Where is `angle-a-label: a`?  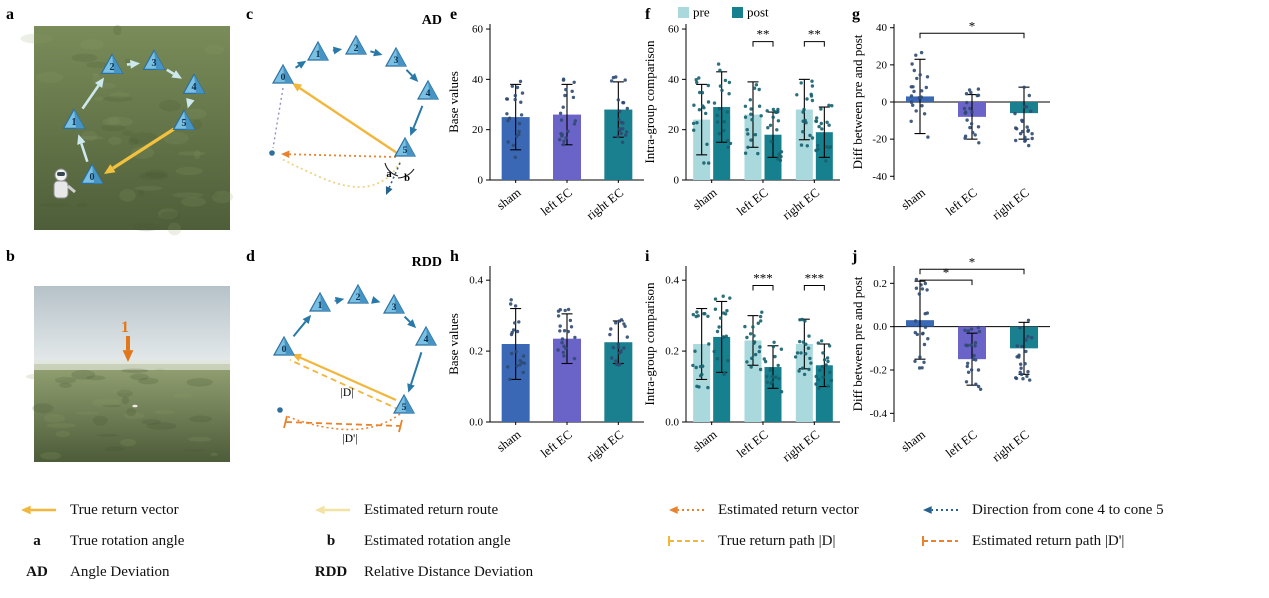
angle-a-label: a is located at coordinates (389, 174).